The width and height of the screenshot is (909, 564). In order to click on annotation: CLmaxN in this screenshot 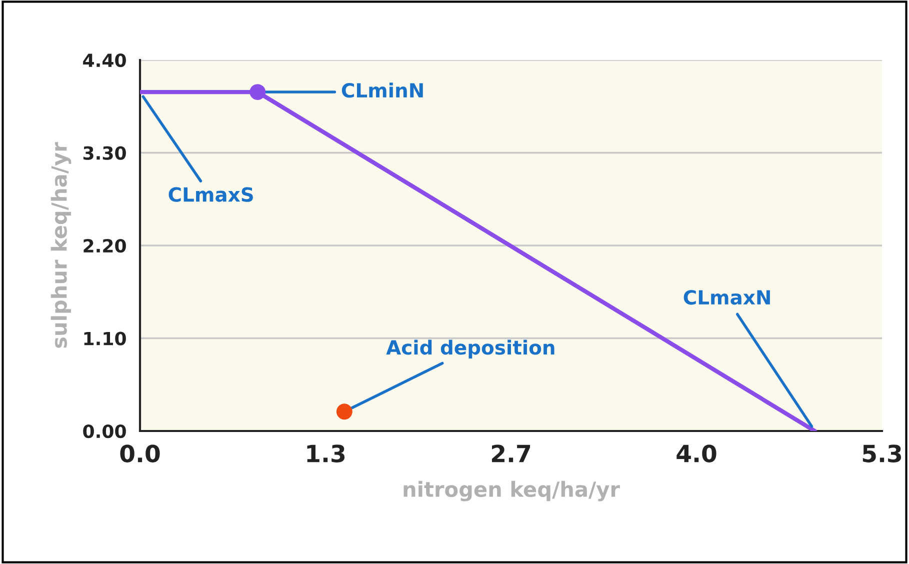, I will do `click(727, 297)`.